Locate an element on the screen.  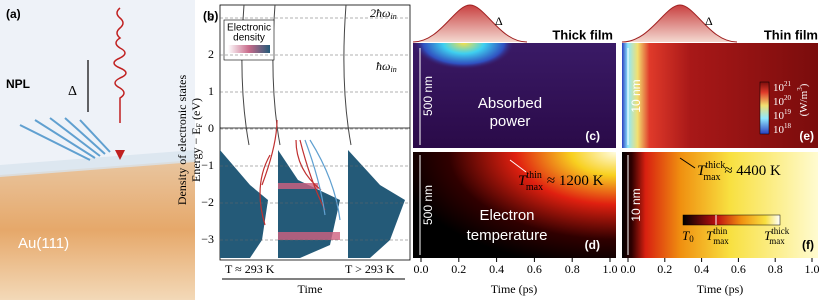
panel-text: temperature is located at coordinates (507, 235).